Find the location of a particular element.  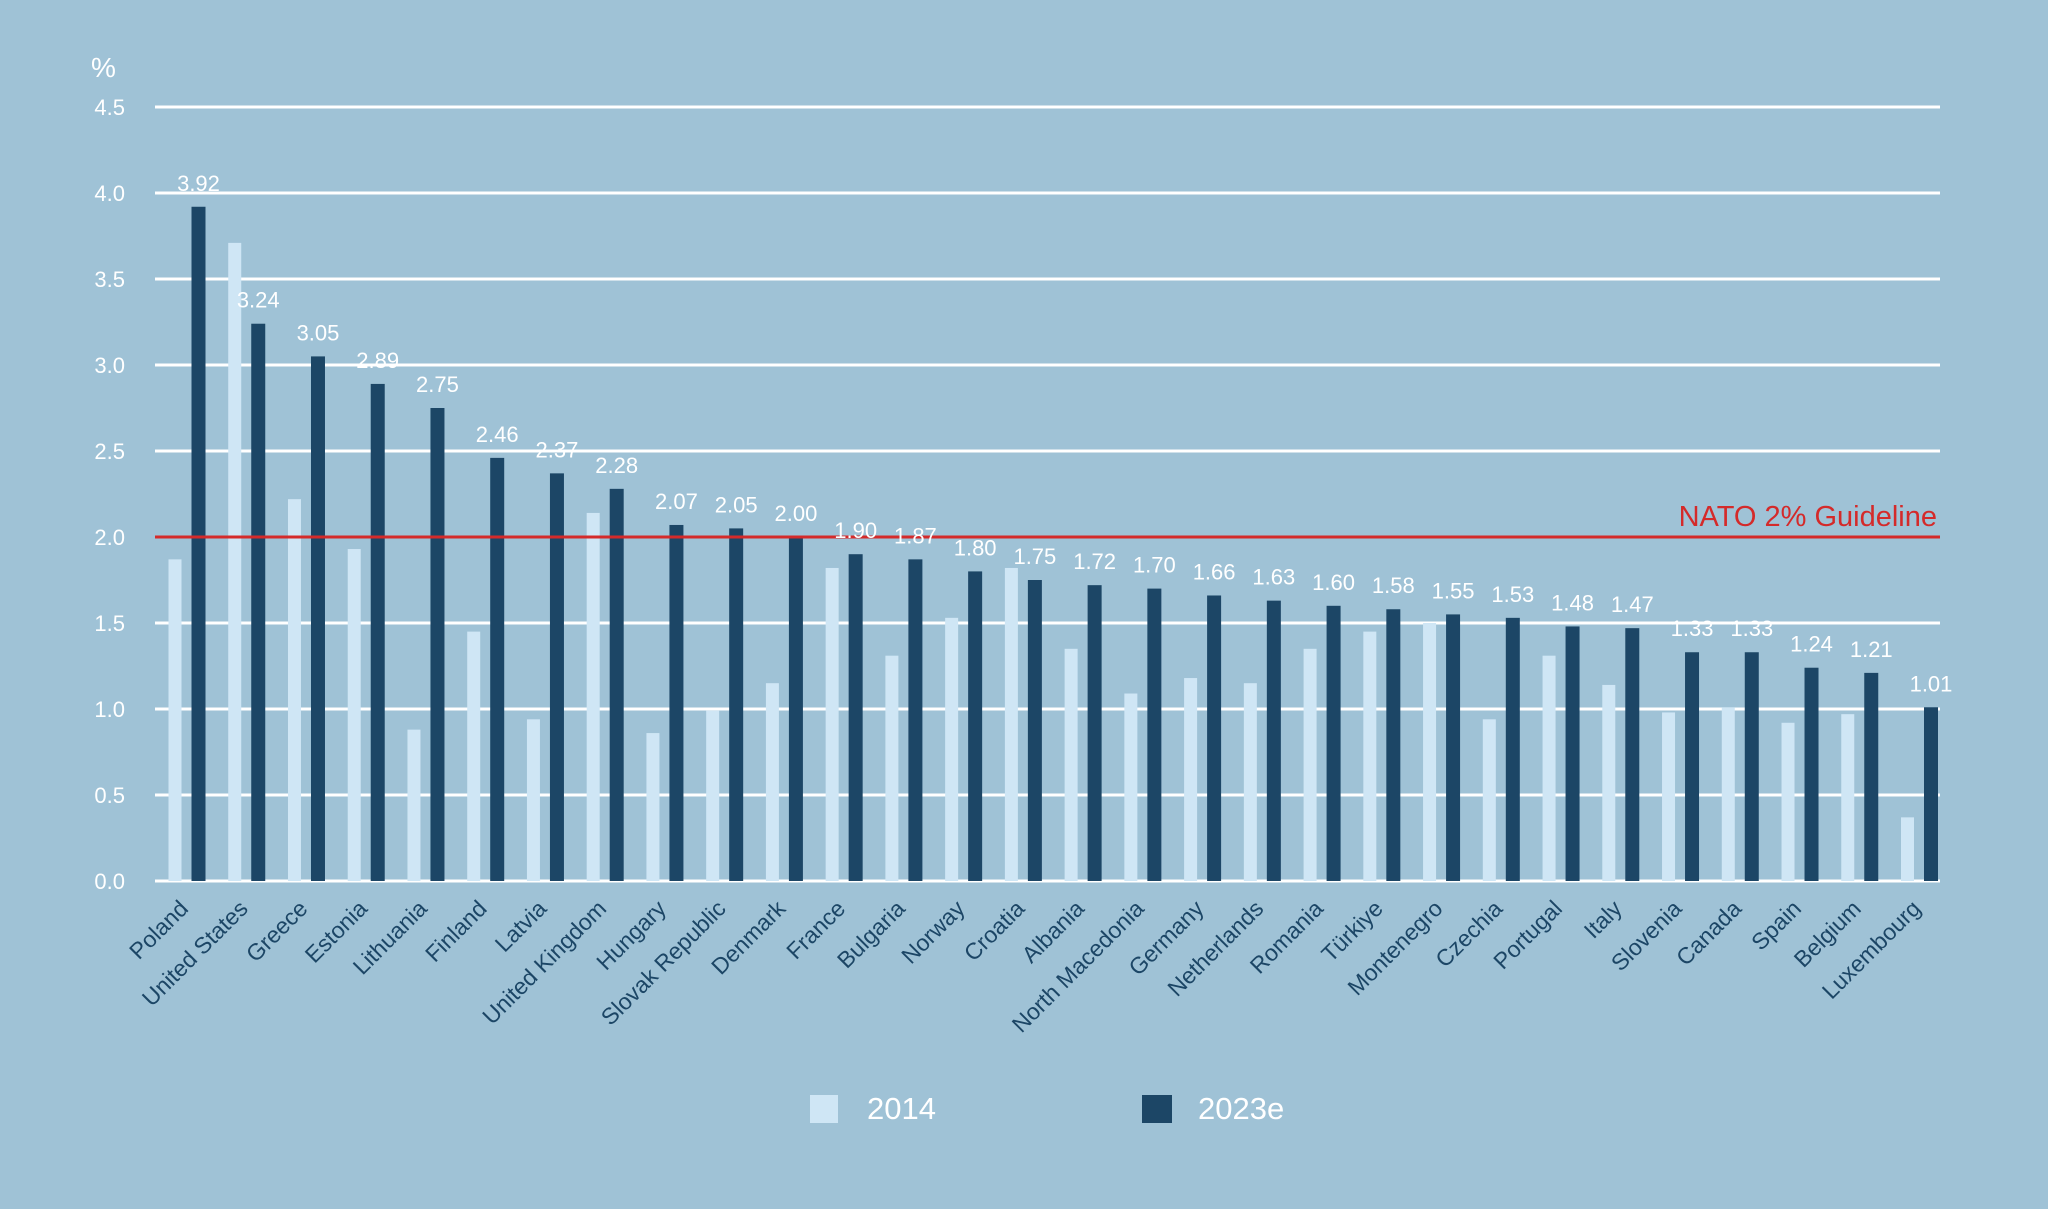

data-label: 2.00 is located at coordinates (795, 513).